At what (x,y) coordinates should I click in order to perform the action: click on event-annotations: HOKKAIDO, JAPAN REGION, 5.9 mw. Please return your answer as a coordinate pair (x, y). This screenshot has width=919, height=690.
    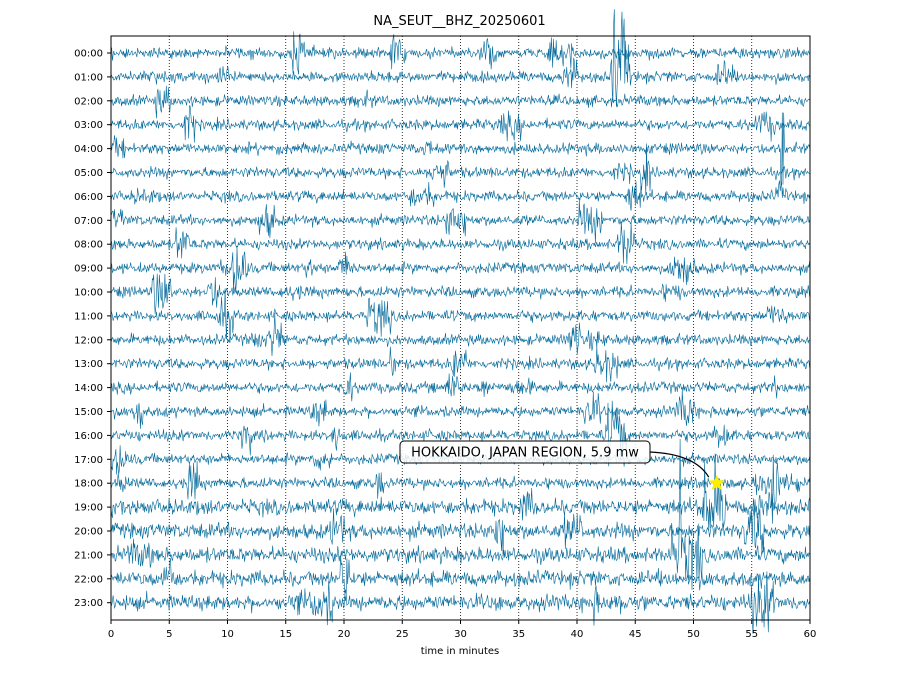
    Looking at the image, I should click on (562, 465).